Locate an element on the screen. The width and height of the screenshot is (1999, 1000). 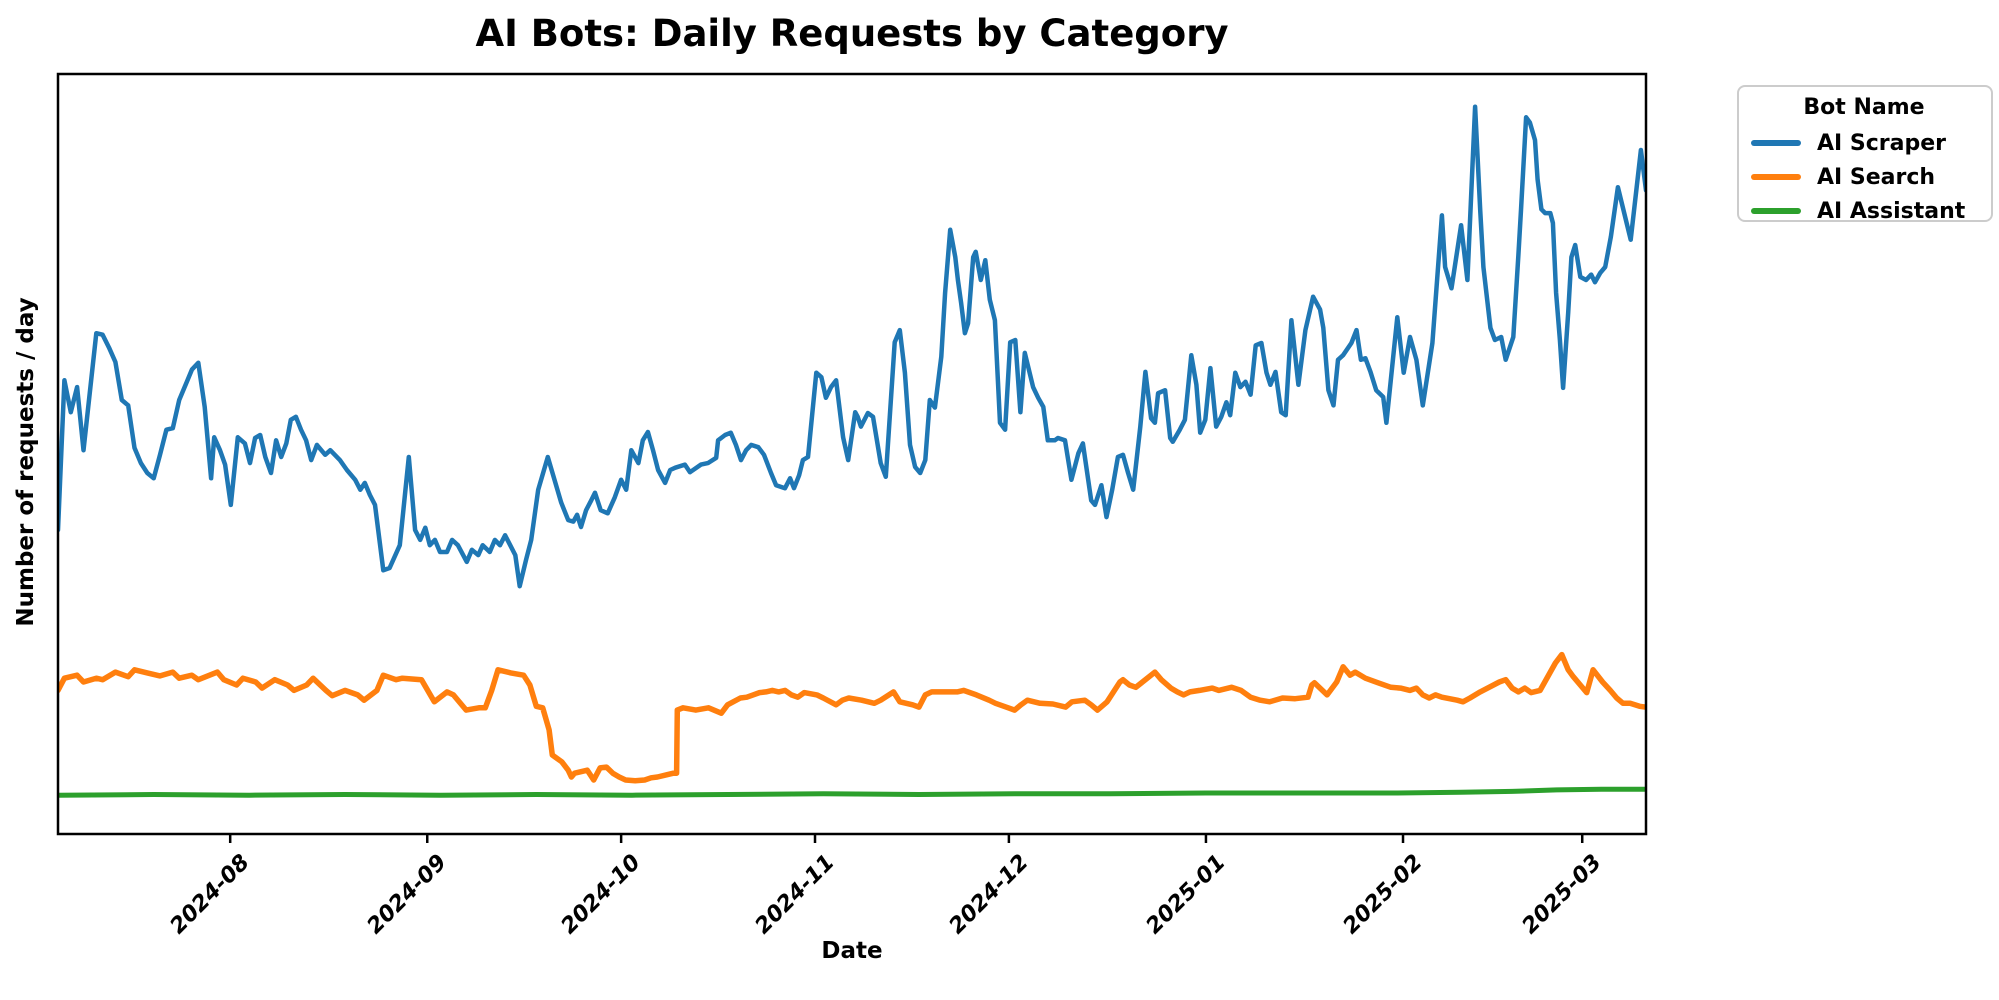
y-axis-label: Number of requests / day is located at coordinates (26, 462).